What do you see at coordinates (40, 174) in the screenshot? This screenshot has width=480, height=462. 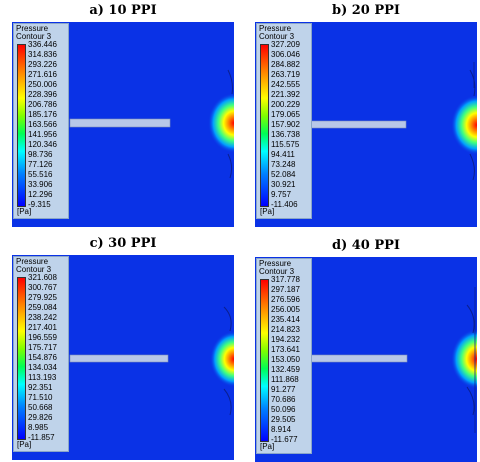 I see `legend-tick: 55.516` at bounding box center [40, 174].